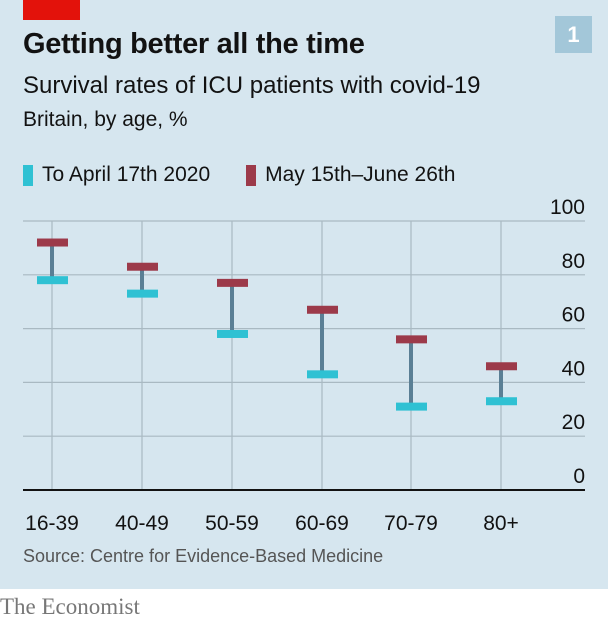 Image resolution: width=608 pixels, height=625 pixels. What do you see at coordinates (573, 315) in the screenshot?
I see `y-tick-label: 60` at bounding box center [573, 315].